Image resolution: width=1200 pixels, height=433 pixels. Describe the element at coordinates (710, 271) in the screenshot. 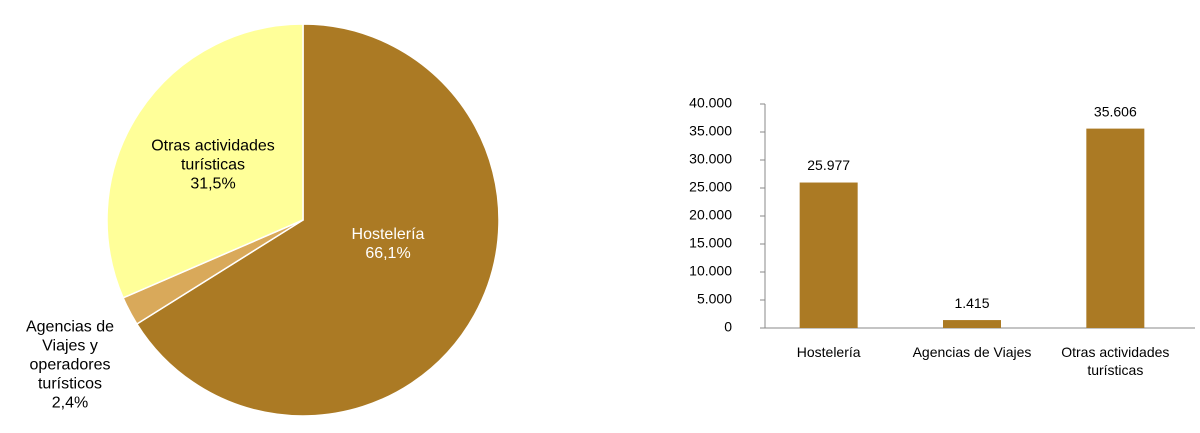

I see `y-tick-label: 10.000` at that location.